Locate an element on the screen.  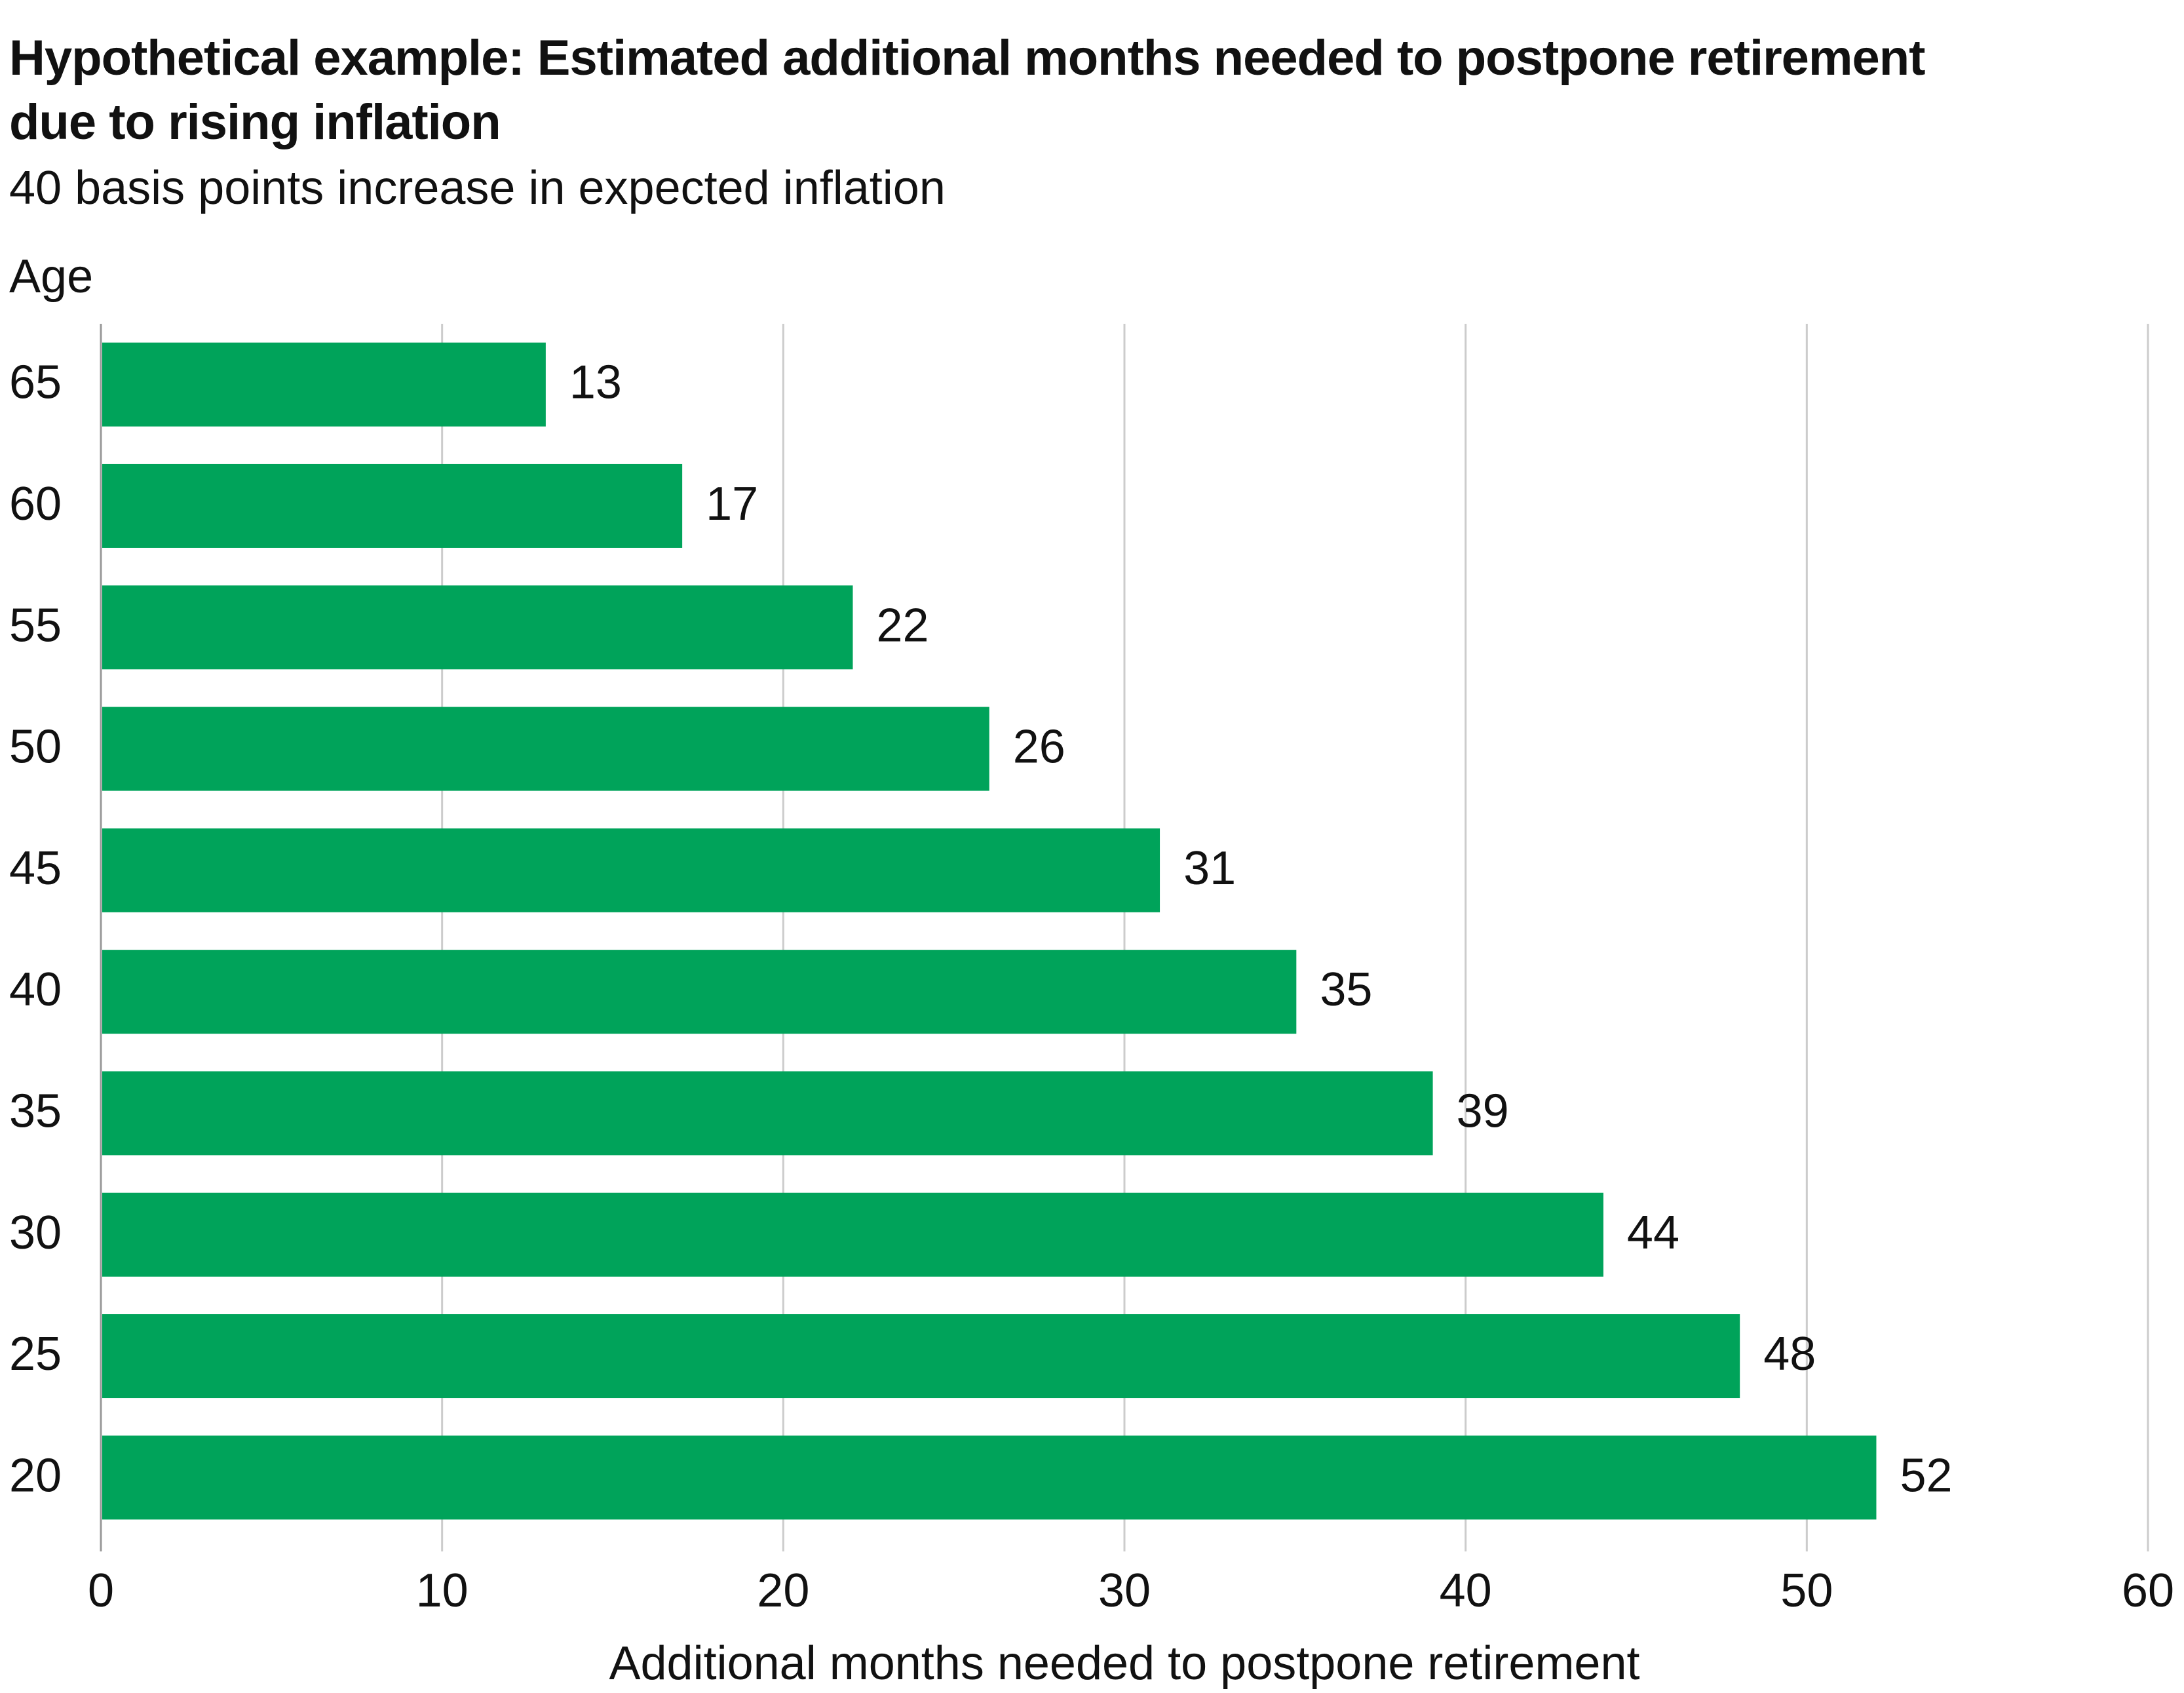
x-tick-label: 50 is located at coordinates (1806, 1591).